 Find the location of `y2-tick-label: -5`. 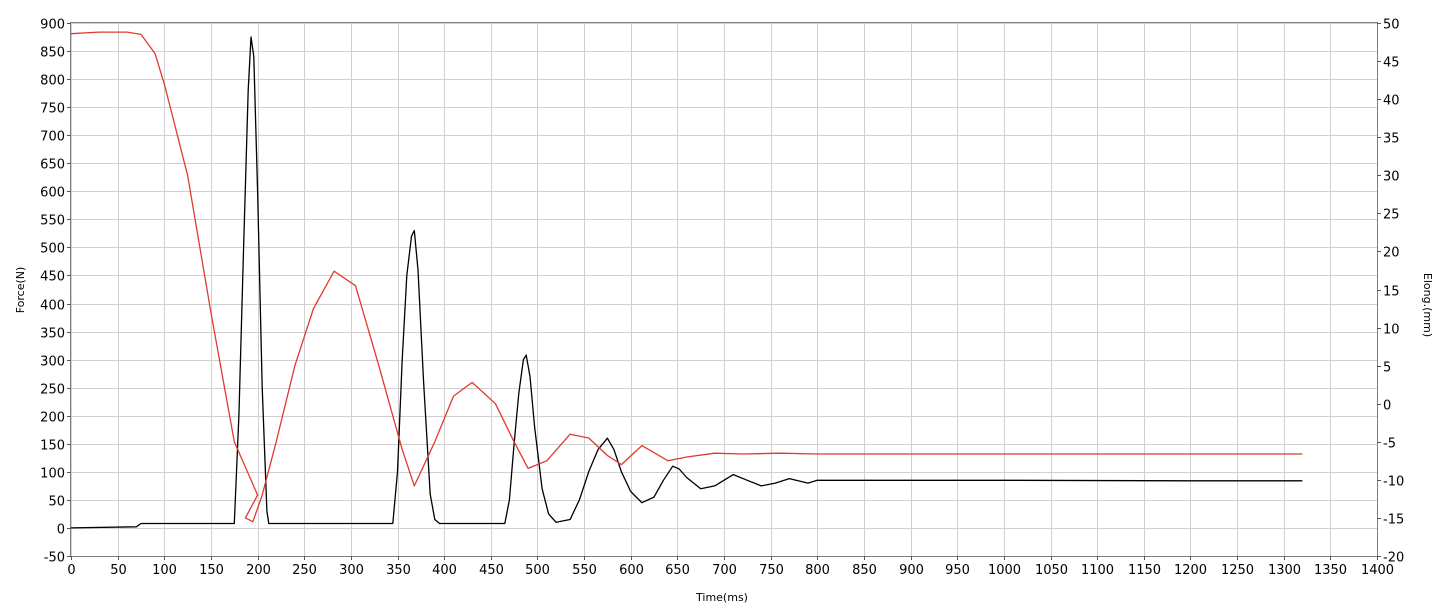

y2-tick-label: -5 is located at coordinates (1389, 444).